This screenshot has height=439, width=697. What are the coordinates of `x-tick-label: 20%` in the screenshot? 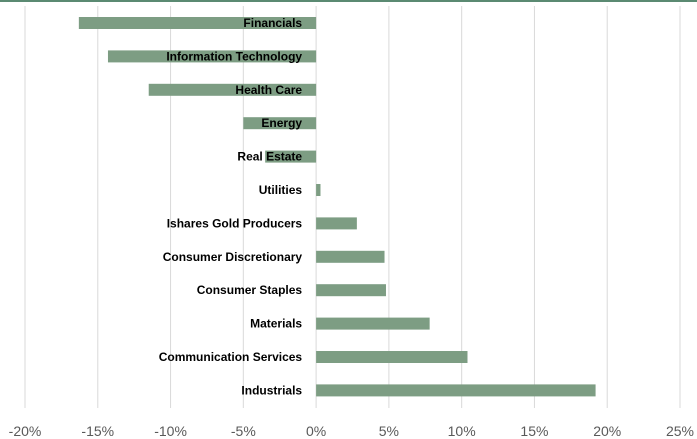 It's located at (607, 431).